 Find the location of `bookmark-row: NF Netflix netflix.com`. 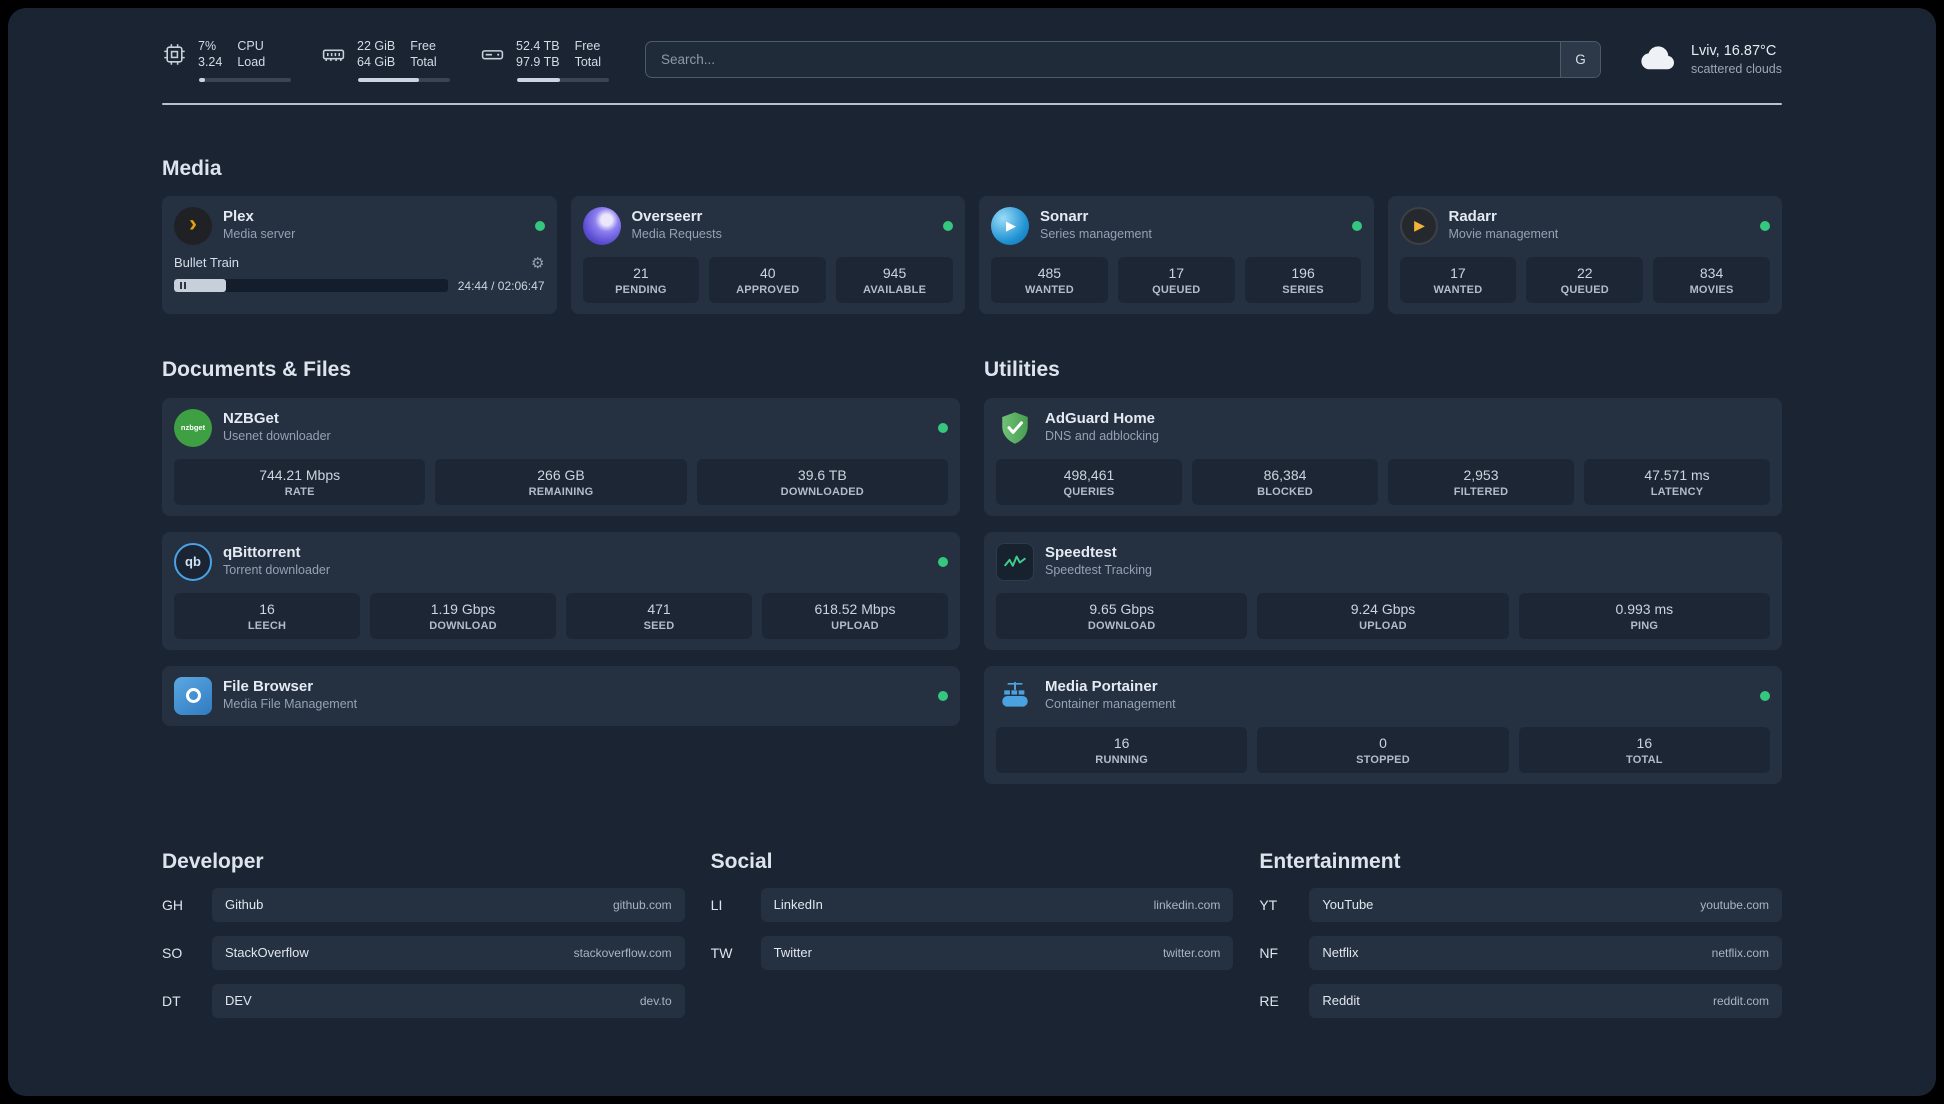

bookmark-row: NF Netflix netflix.com is located at coordinates (1520, 952).